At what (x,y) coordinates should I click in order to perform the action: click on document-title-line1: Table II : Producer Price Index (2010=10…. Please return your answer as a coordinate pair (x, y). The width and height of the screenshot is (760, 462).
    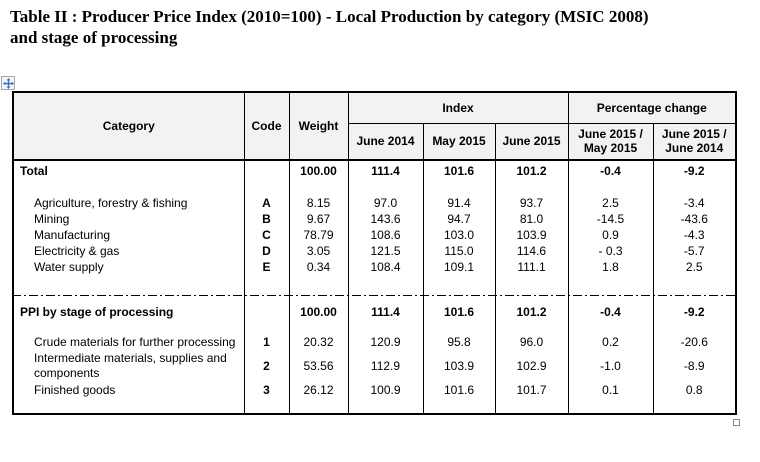
    Looking at the image, I should click on (329, 16).